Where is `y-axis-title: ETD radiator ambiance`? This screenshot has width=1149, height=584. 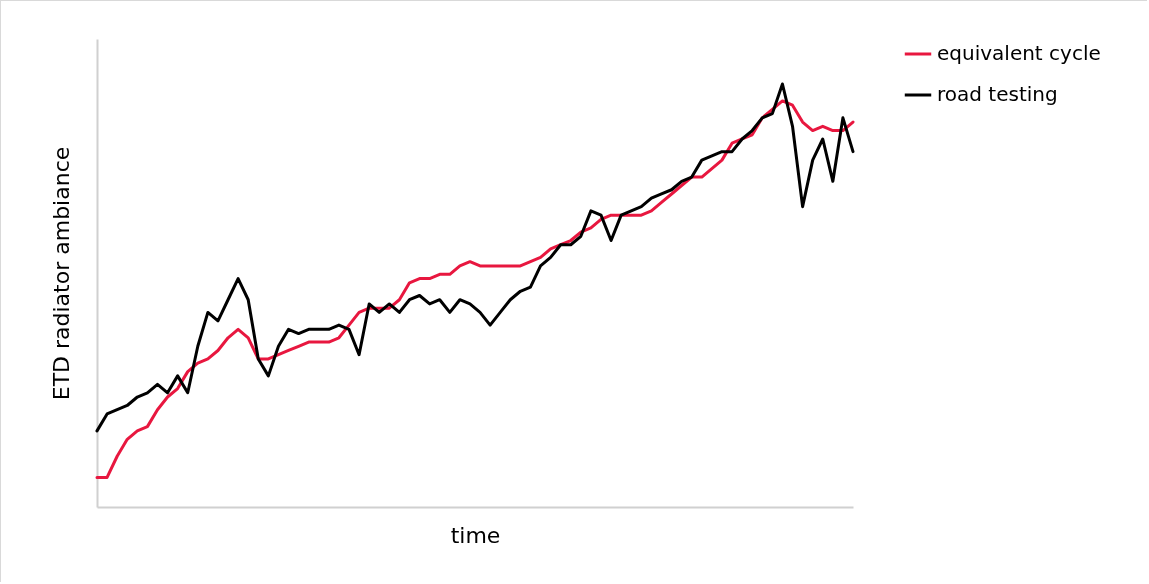 y-axis-title: ETD radiator ambiance is located at coordinates (61, 273).